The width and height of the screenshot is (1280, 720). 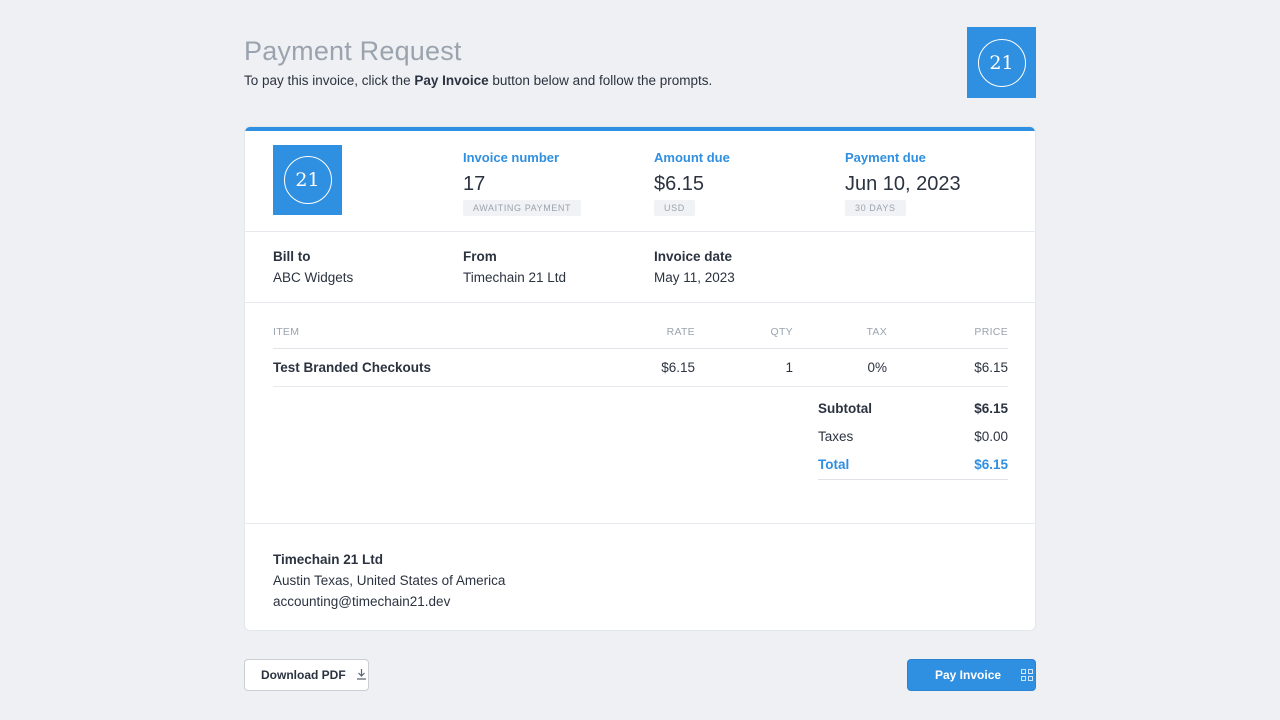 I want to click on amount-due: $6.15, so click(x=679, y=184).